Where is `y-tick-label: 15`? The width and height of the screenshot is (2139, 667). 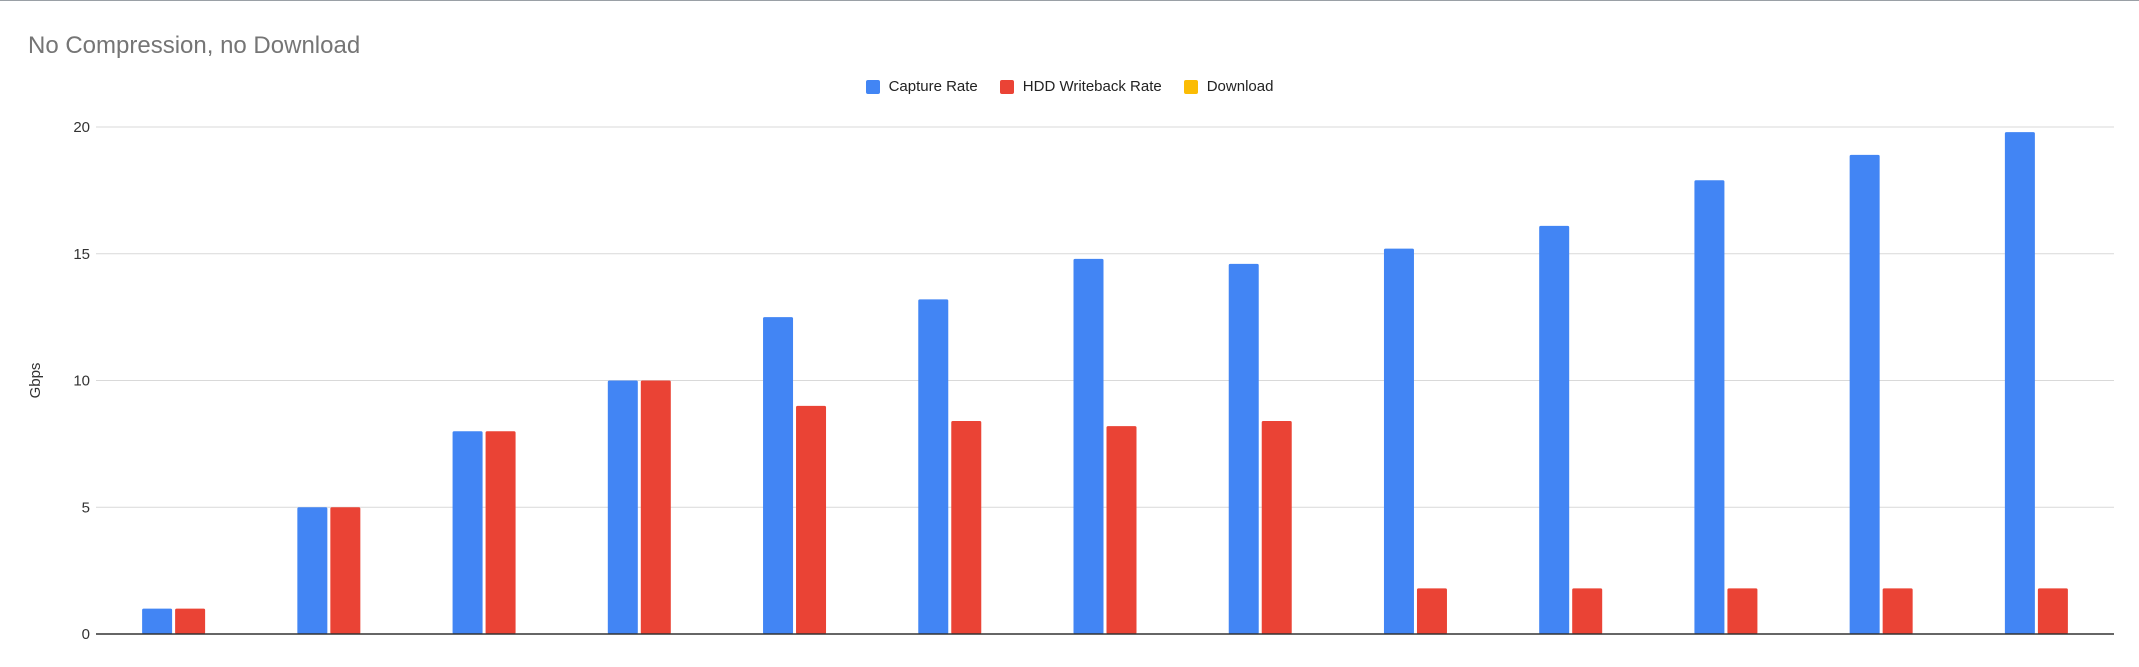 y-tick-label: 15 is located at coordinates (81, 254).